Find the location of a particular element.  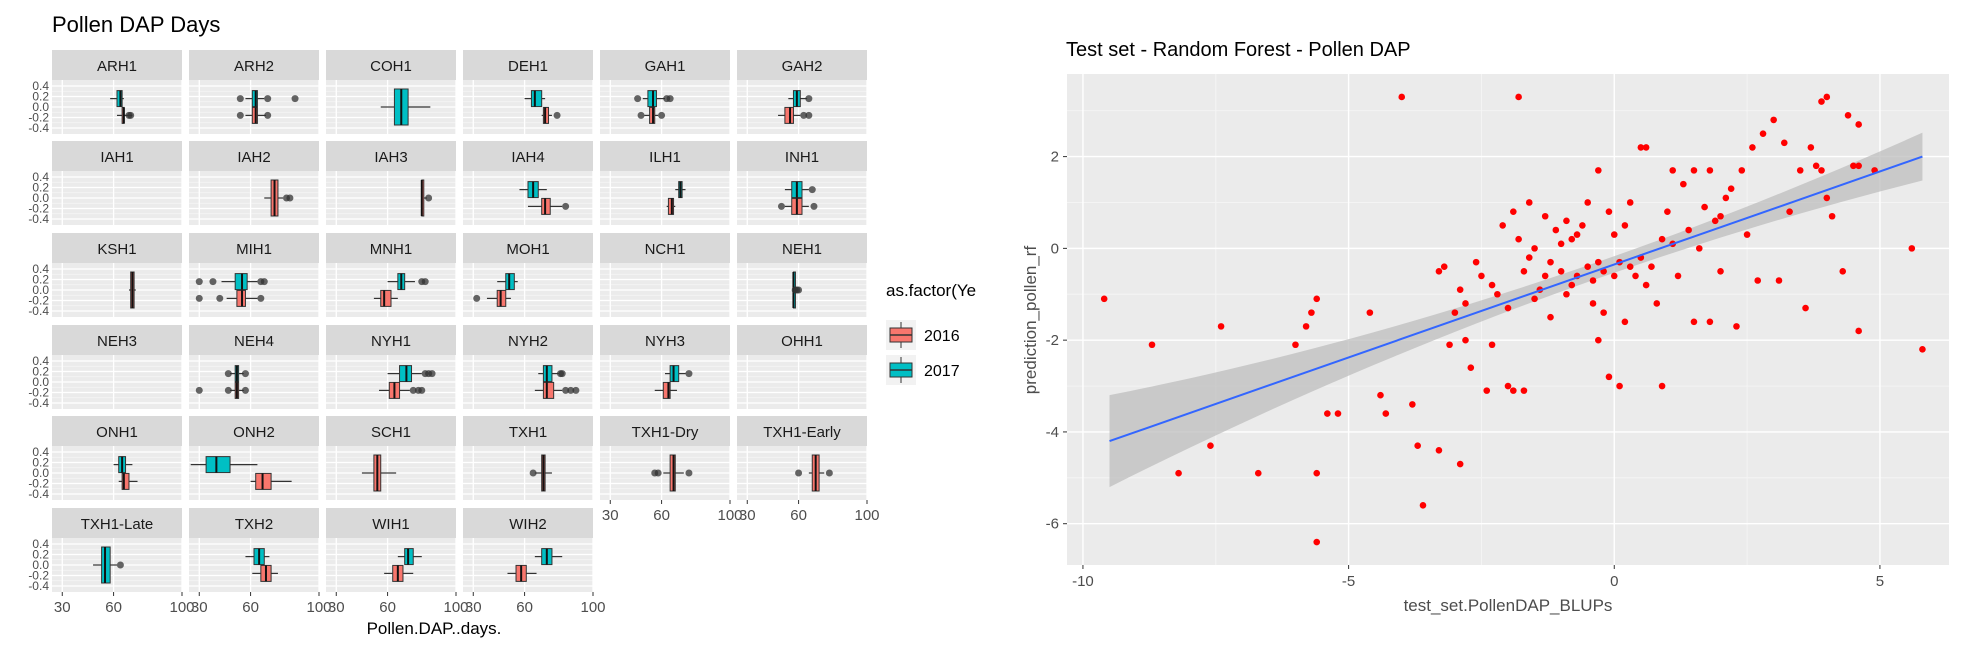

x-tick-label: 5 is located at coordinates (1880, 581).